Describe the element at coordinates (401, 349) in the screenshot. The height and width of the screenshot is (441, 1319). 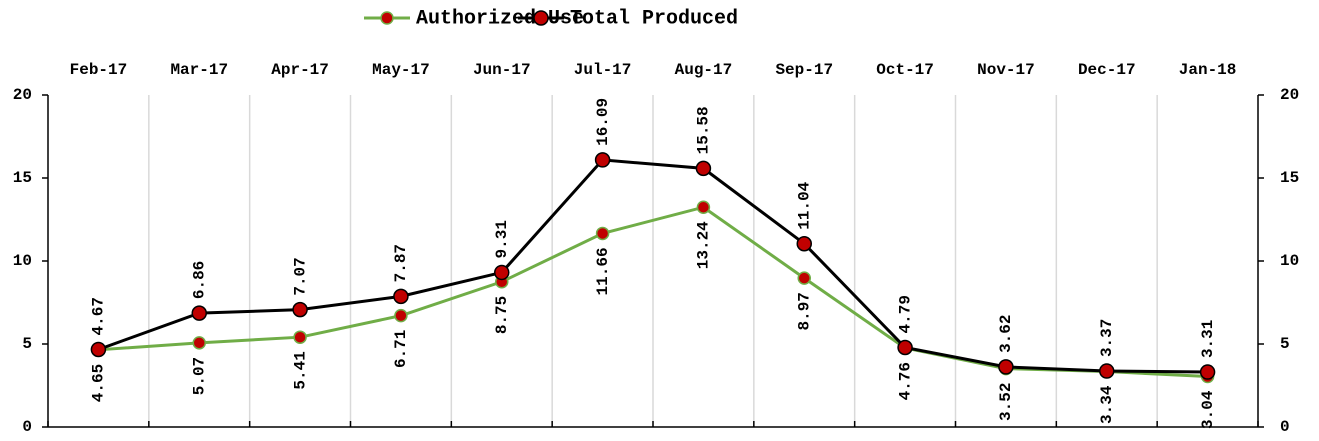
I see `data-label: 6.71` at that location.